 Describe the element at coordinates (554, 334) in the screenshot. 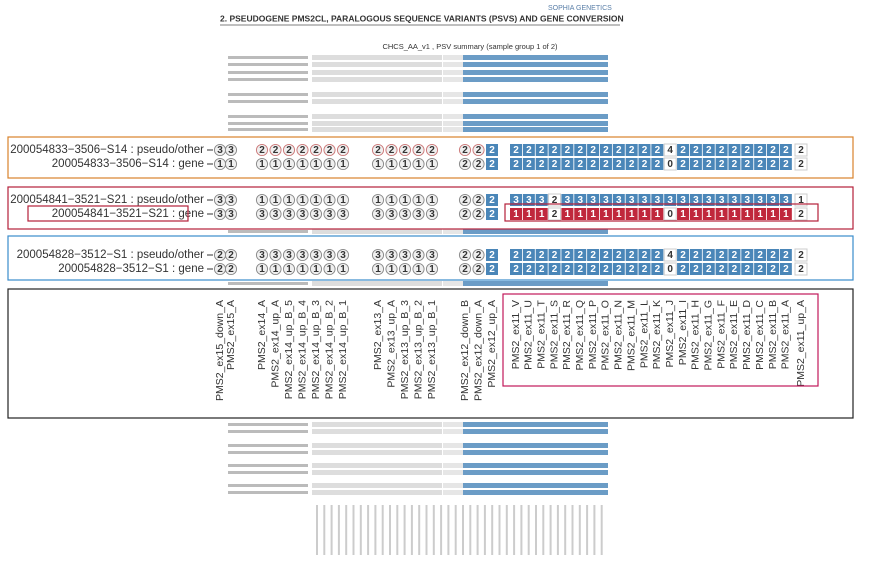

I see `column-label: PMS2_ex11_S` at that location.